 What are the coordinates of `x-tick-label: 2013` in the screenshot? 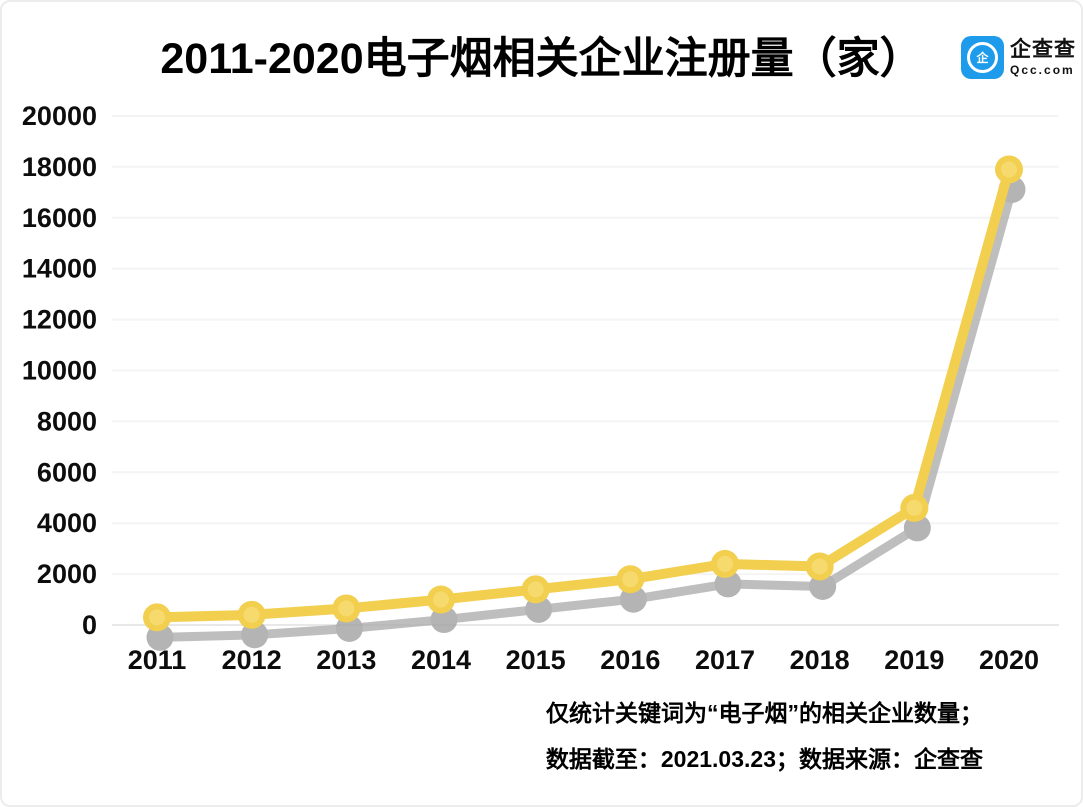 It's located at (346, 660).